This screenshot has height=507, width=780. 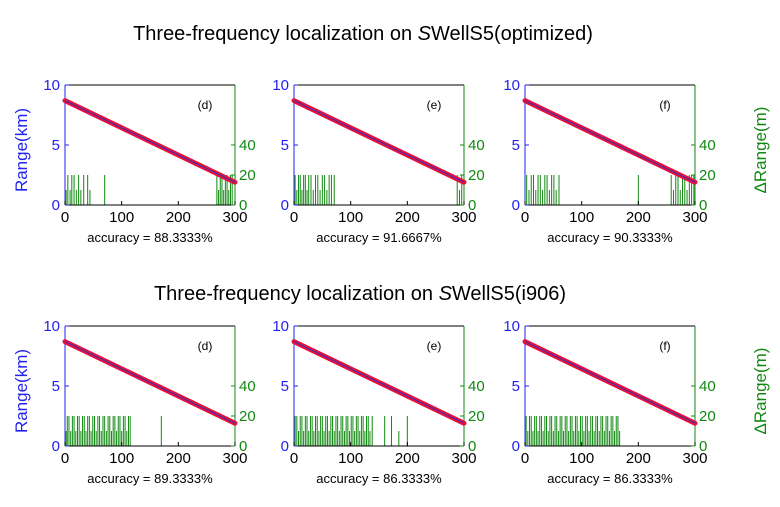 What do you see at coordinates (610, 237) in the screenshot?
I see `accuracy-label: accuracy = 90.3333%` at bounding box center [610, 237].